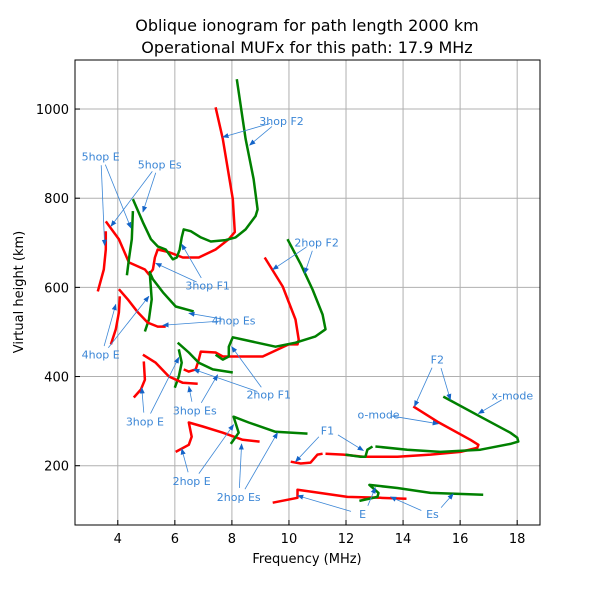 This screenshot has width=600, height=600. Describe the element at coordinates (56, 467) in the screenshot. I see `y-tick-label: 200` at that location.